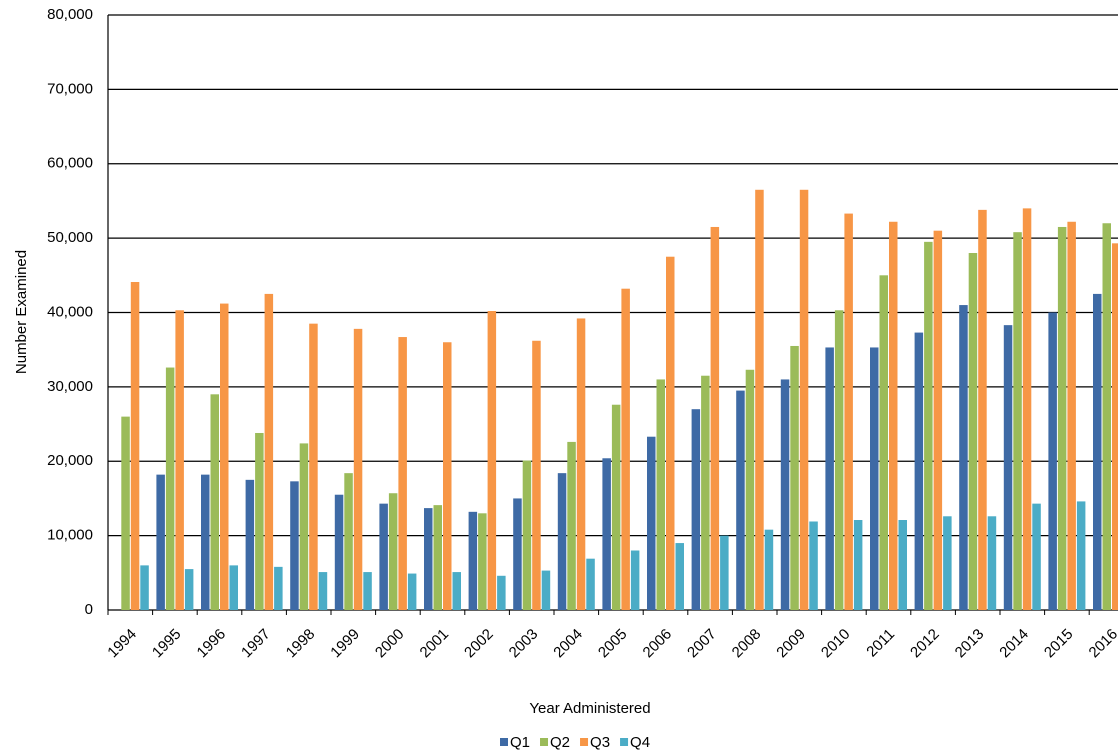 This screenshot has width=1118, height=754. What do you see at coordinates (613, 644) in the screenshot?
I see `x-tick-label: 2005` at bounding box center [613, 644].